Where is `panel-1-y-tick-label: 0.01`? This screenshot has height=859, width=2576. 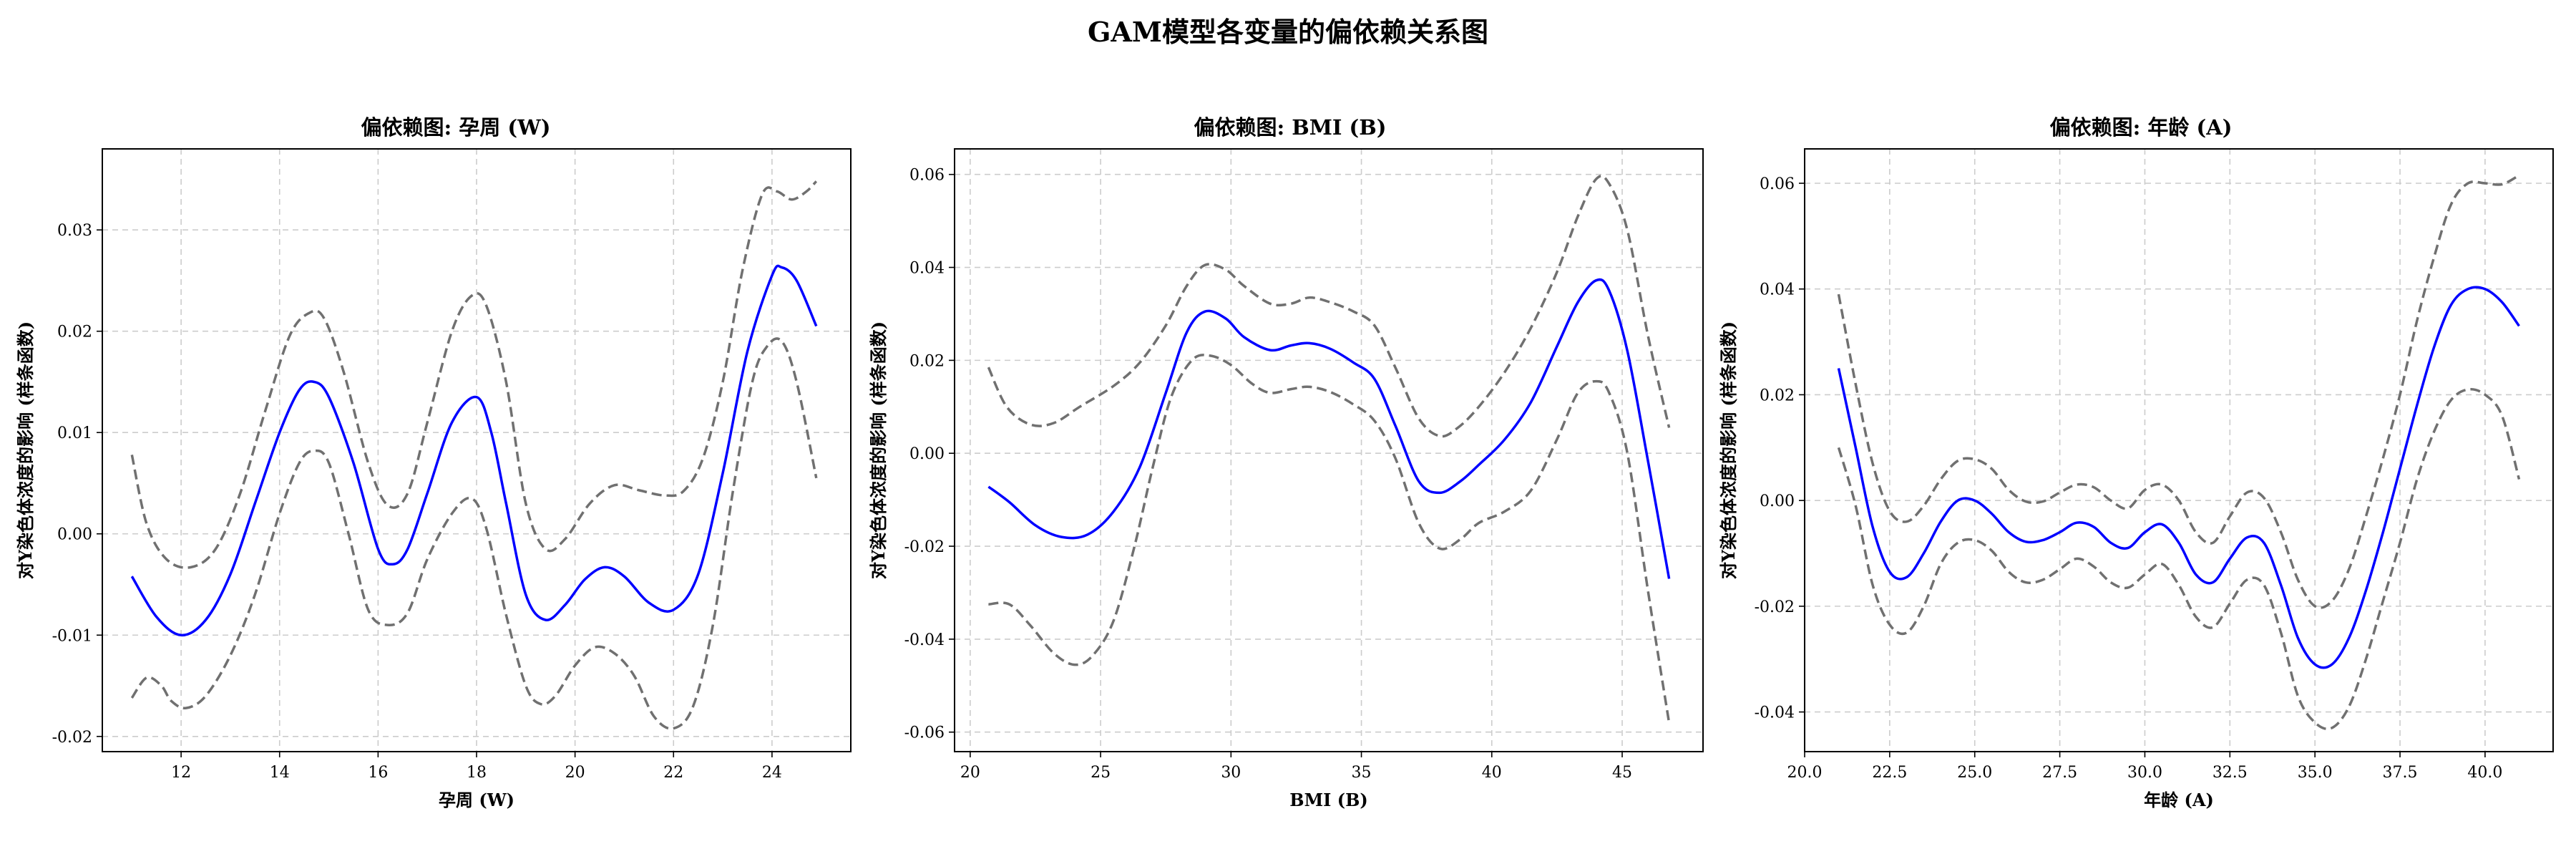
panel-1-y-tick-label: 0.01 is located at coordinates (74, 433).